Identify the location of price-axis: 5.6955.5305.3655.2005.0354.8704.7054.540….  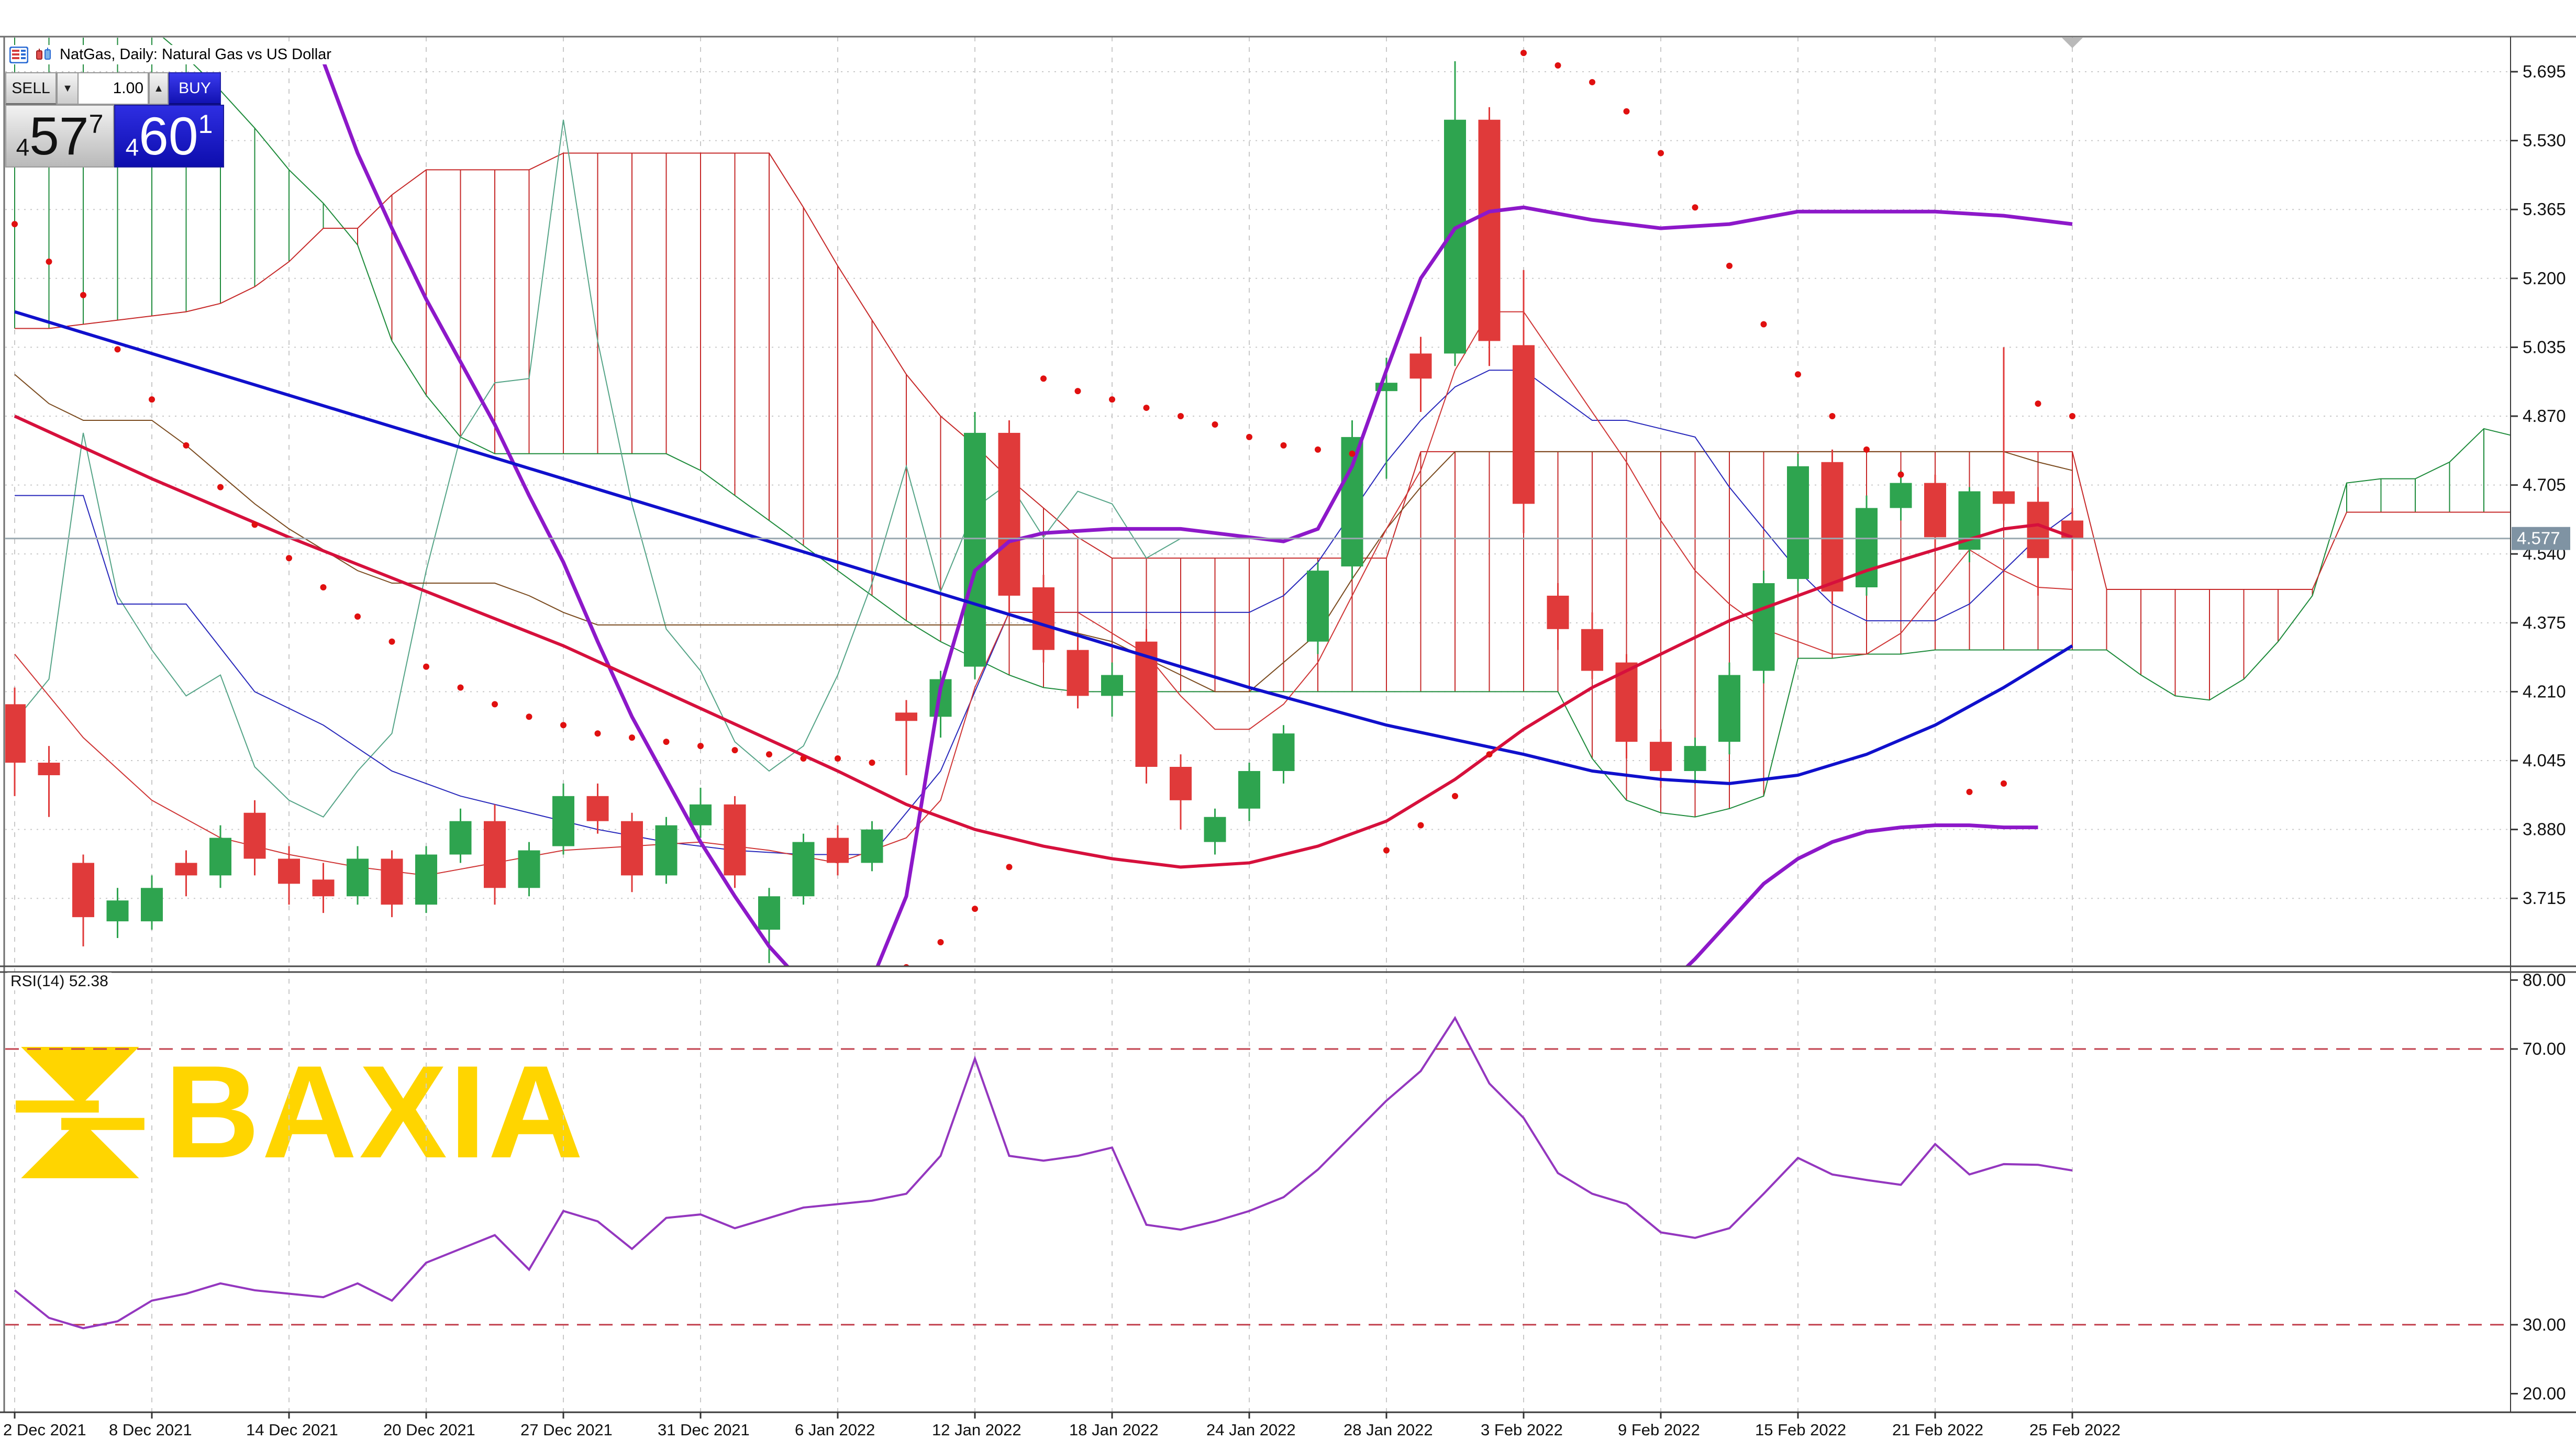
(2541, 733).